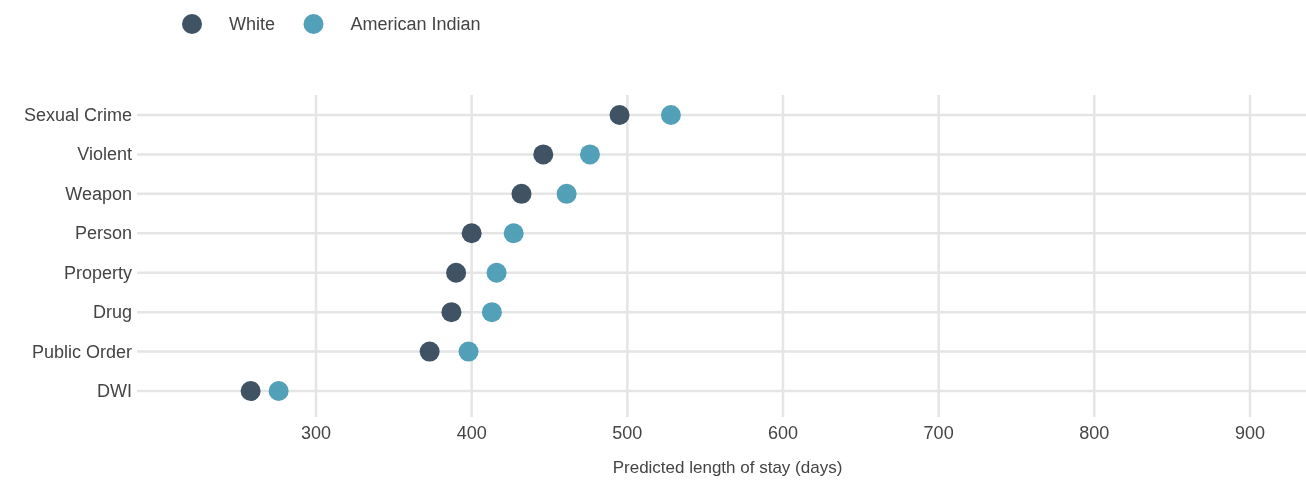 This screenshot has height=485, width=1306. I want to click on y-tick-label: Property, so click(97, 272).